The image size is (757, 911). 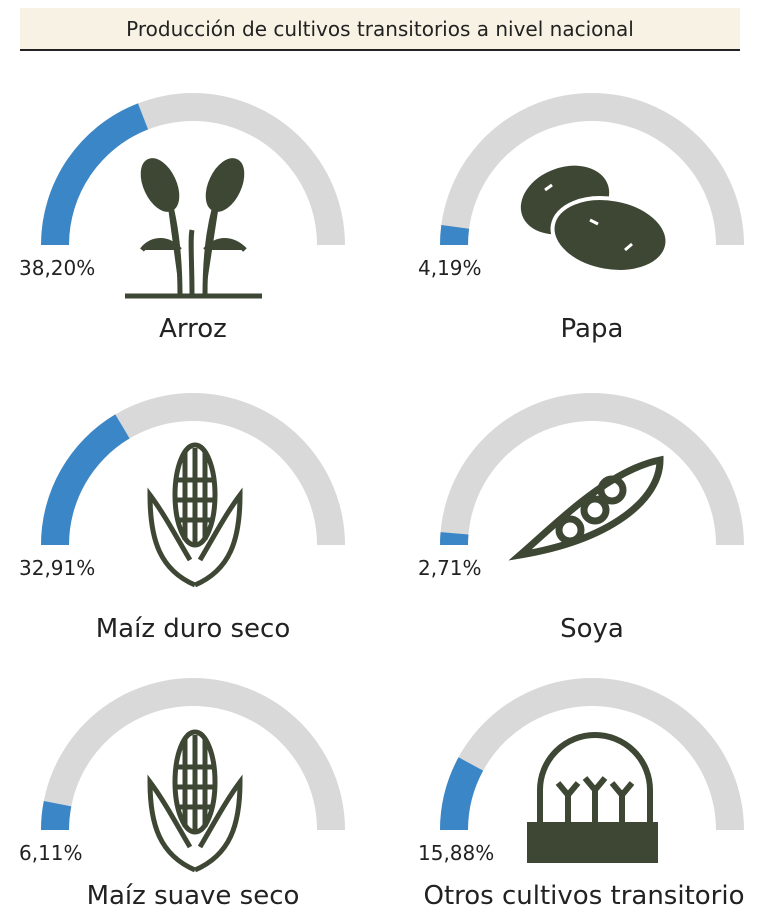 What do you see at coordinates (193, 896) in the screenshot?
I see `category-label: Maíz suave seco` at bounding box center [193, 896].